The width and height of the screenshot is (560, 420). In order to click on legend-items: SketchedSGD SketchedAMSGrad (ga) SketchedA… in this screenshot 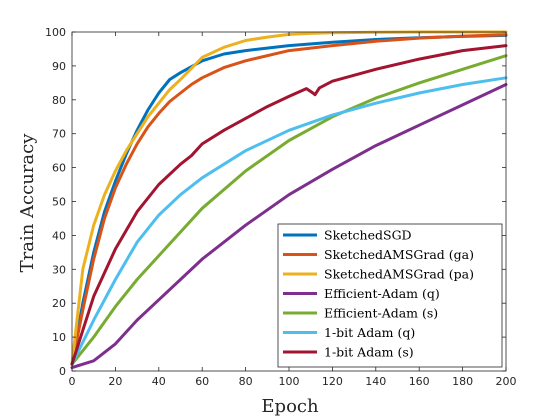, I will do `click(378, 294)`.